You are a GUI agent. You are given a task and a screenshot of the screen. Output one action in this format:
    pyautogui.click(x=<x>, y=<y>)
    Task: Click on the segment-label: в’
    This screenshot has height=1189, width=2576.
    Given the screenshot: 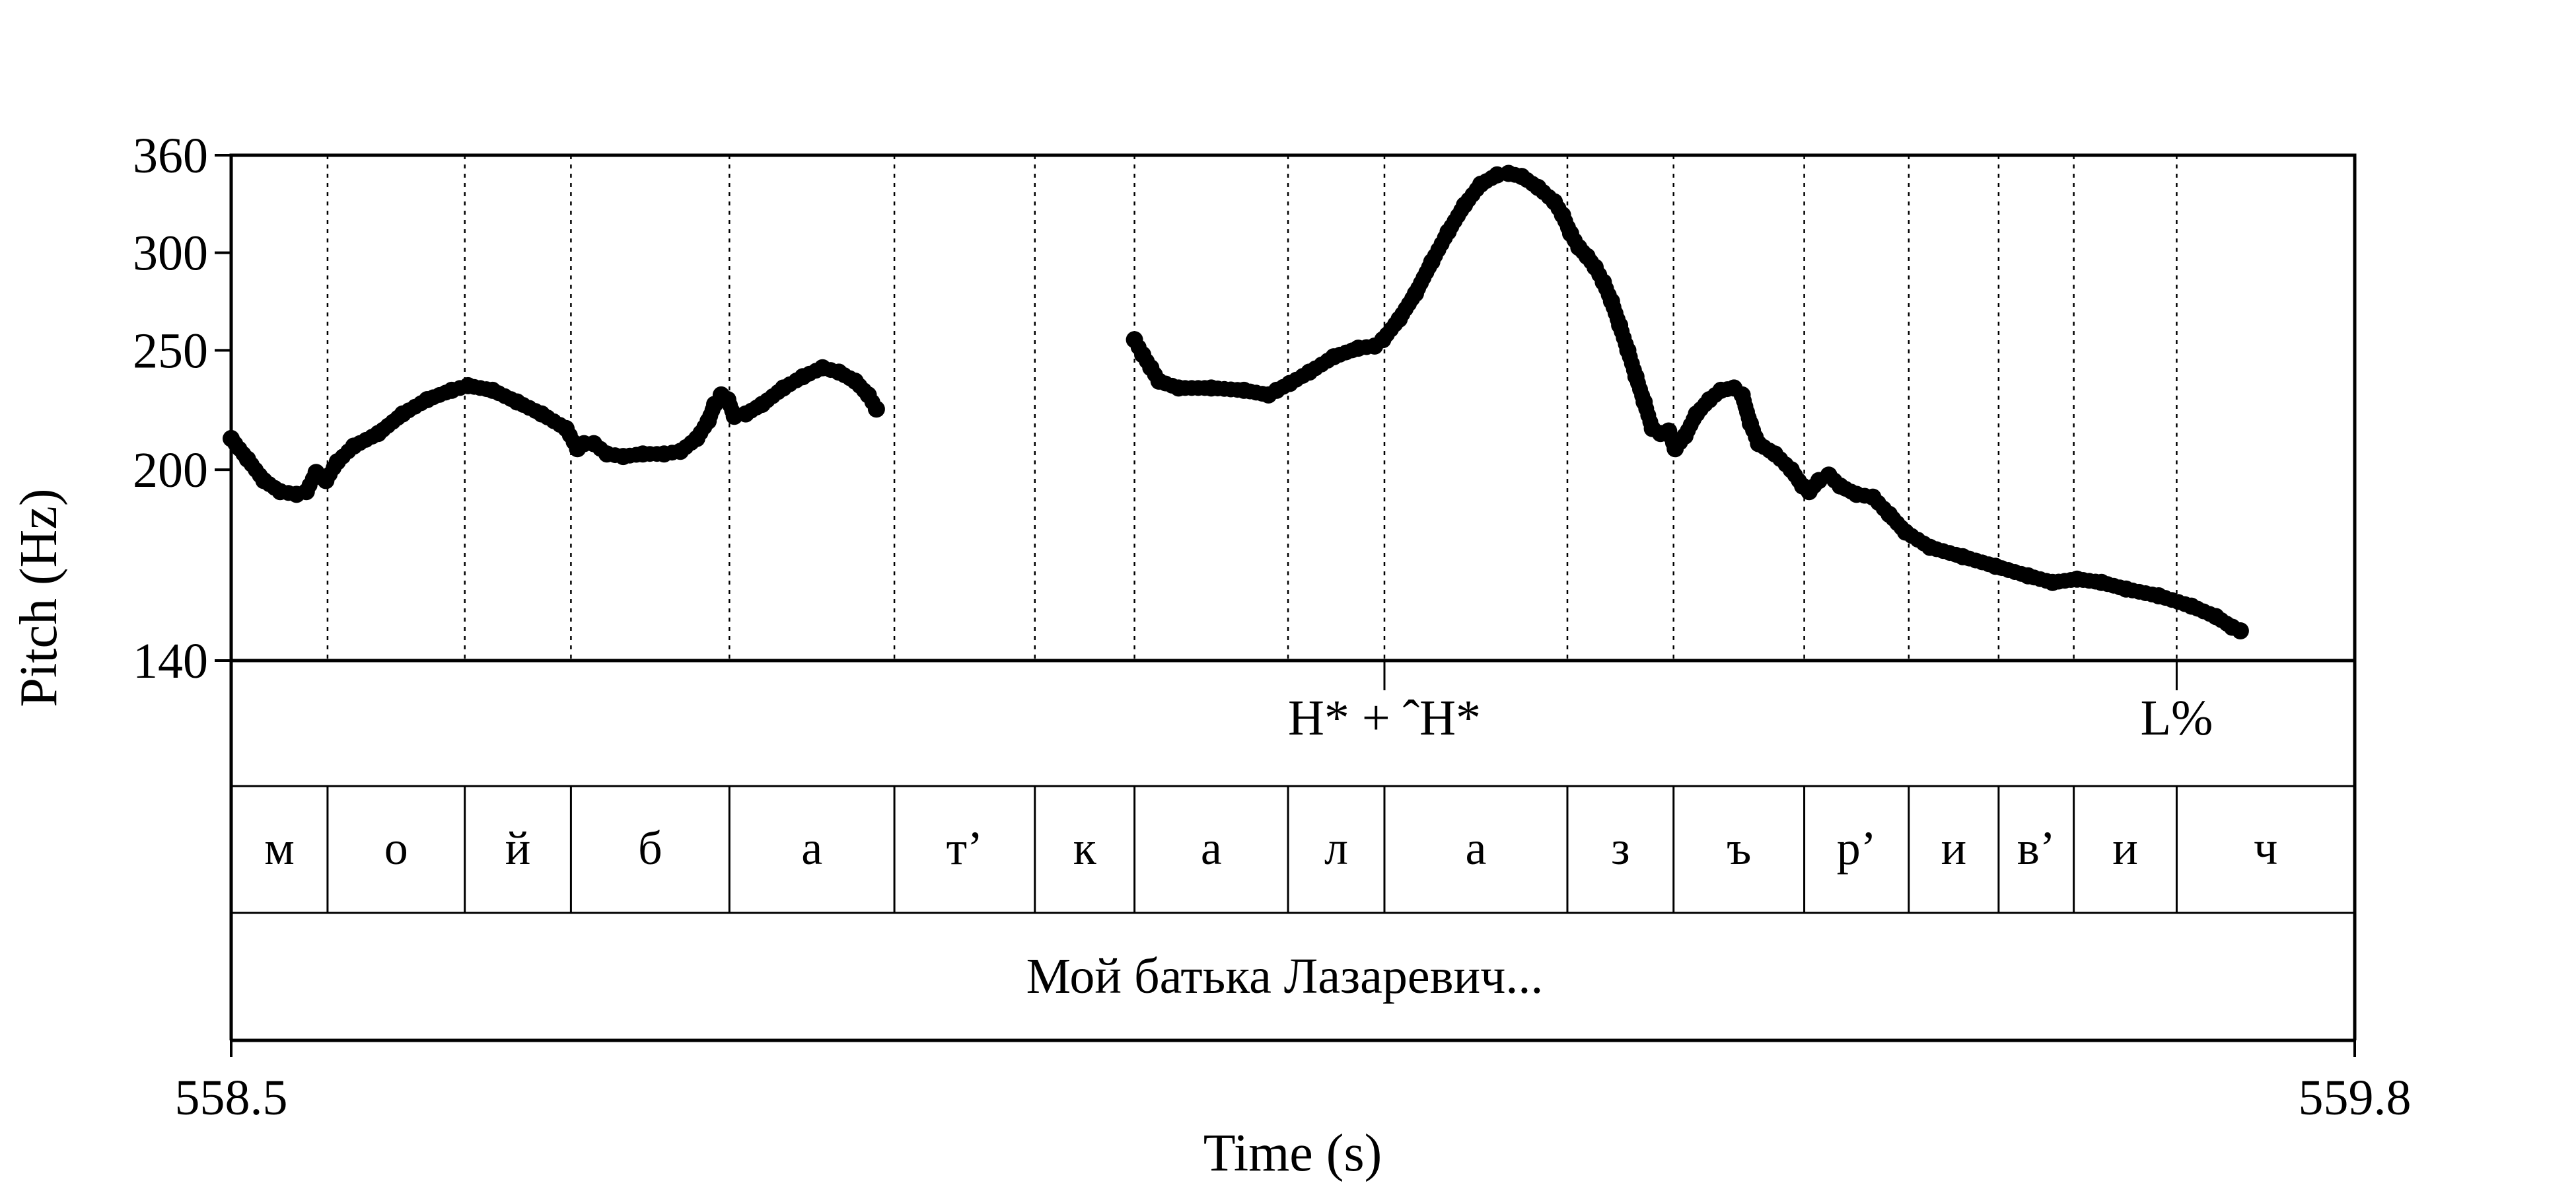 What is the action you would take?
    pyautogui.click(x=2037, y=848)
    